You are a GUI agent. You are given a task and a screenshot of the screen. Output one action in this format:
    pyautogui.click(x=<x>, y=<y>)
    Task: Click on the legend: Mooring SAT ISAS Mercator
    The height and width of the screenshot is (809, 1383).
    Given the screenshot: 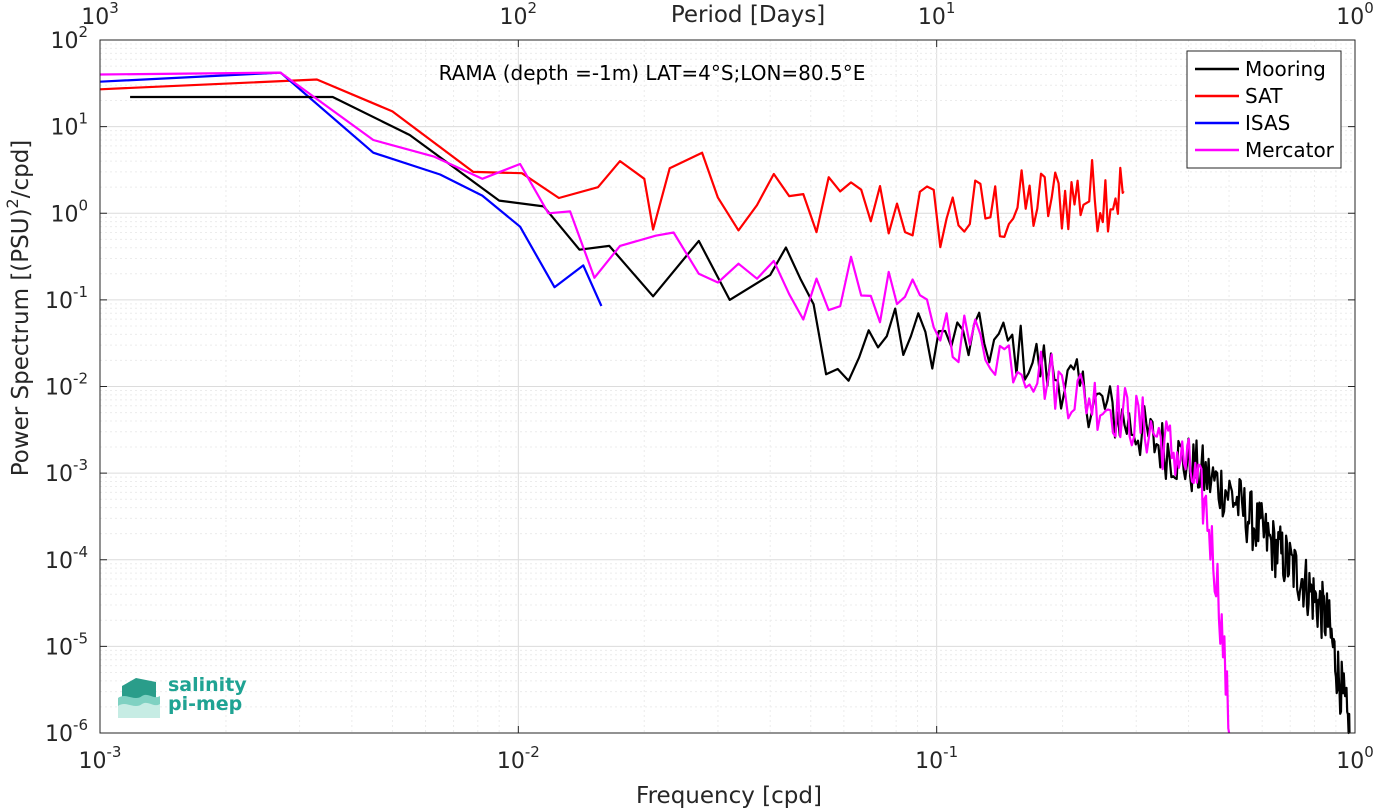 What is the action you would take?
    pyautogui.click(x=1264, y=109)
    